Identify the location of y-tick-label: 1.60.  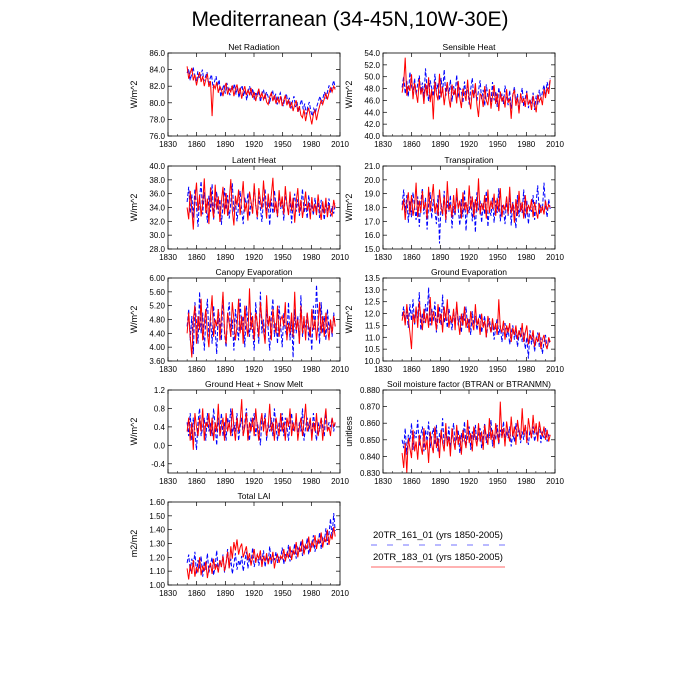
(157, 502).